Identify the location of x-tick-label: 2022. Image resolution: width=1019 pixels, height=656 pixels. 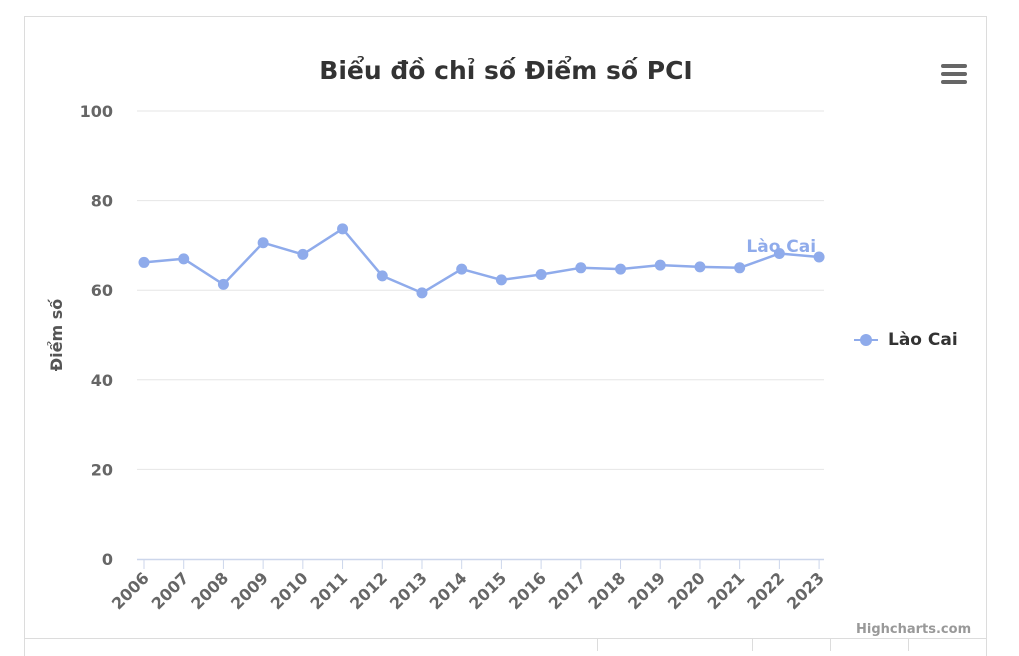
(765, 590).